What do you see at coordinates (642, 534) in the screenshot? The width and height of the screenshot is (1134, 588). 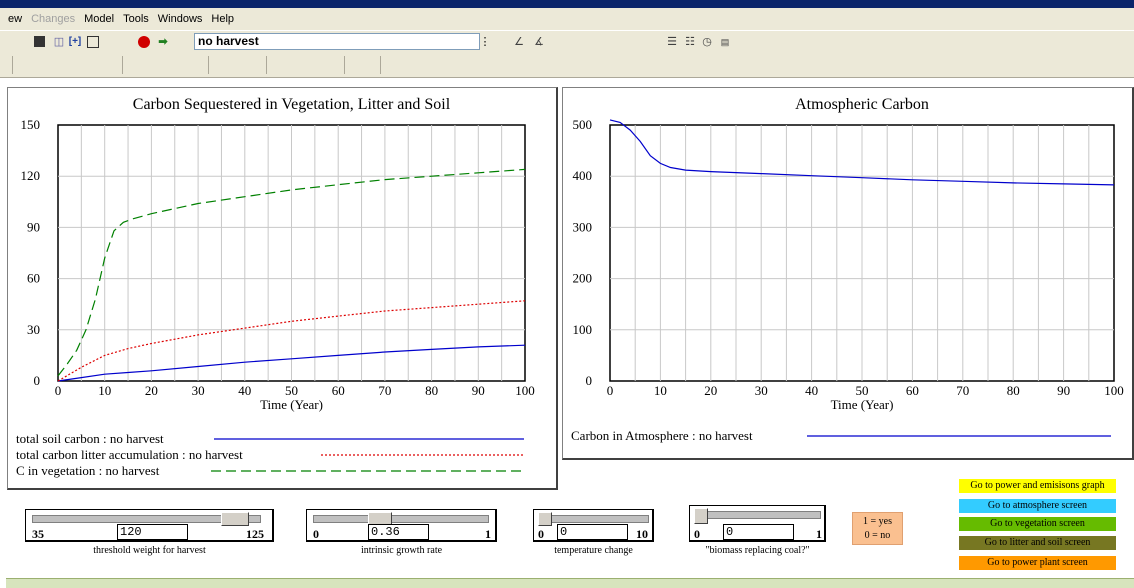 I see `slider-max-label: 10` at bounding box center [642, 534].